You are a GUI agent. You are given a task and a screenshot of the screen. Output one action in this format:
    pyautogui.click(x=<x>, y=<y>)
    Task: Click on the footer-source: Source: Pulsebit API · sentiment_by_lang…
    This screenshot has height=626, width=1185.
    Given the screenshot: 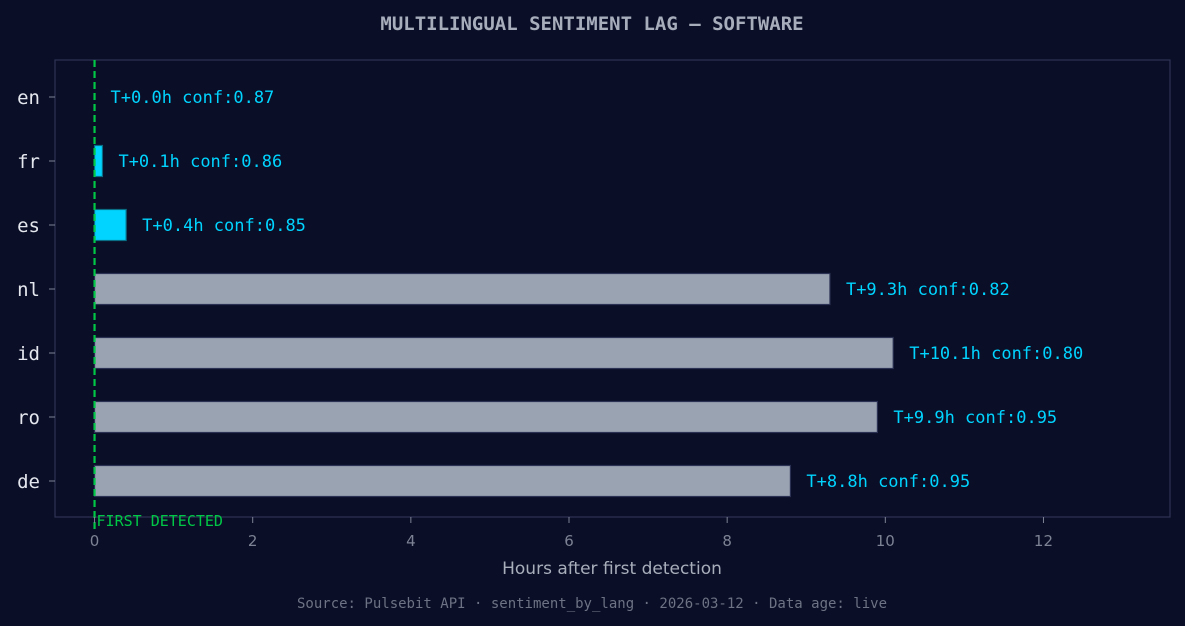 What is the action you would take?
    pyautogui.click(x=592, y=604)
    